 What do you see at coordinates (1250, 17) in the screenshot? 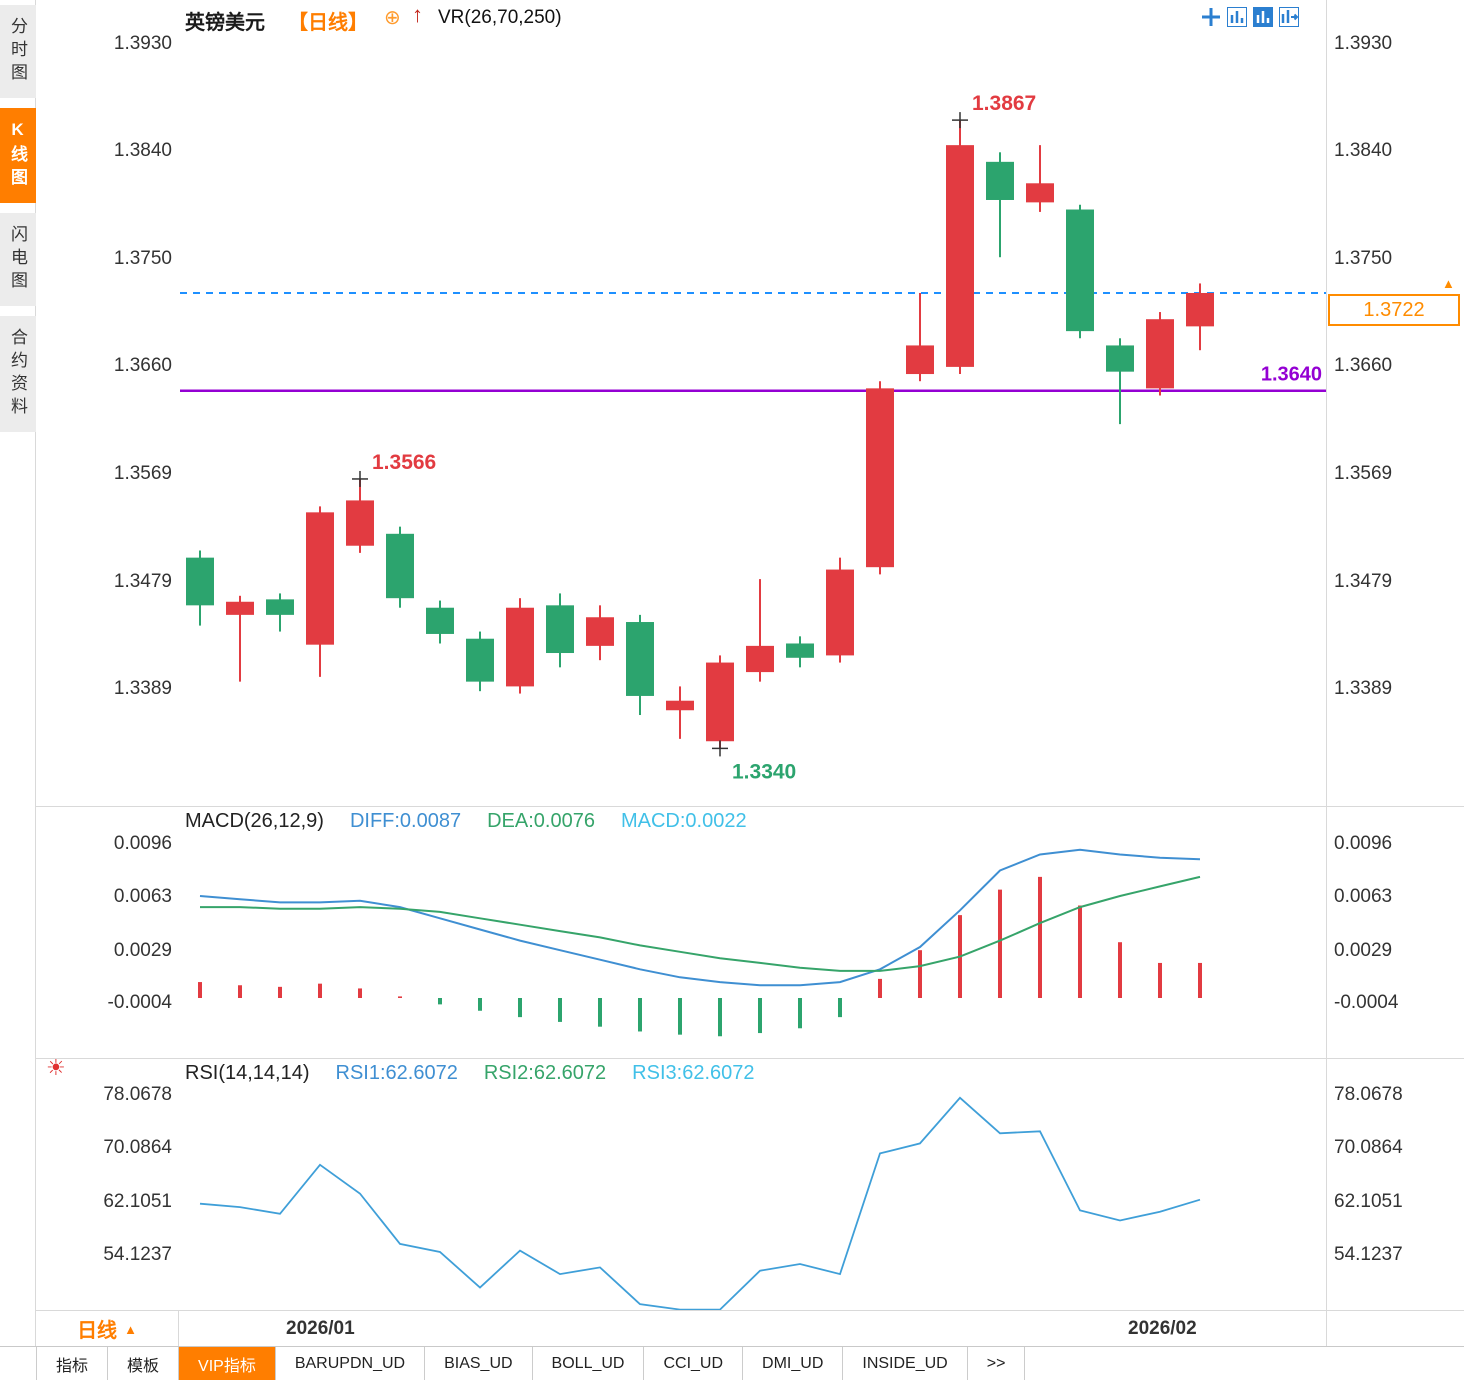
I see `chart-toolbar` at bounding box center [1250, 17].